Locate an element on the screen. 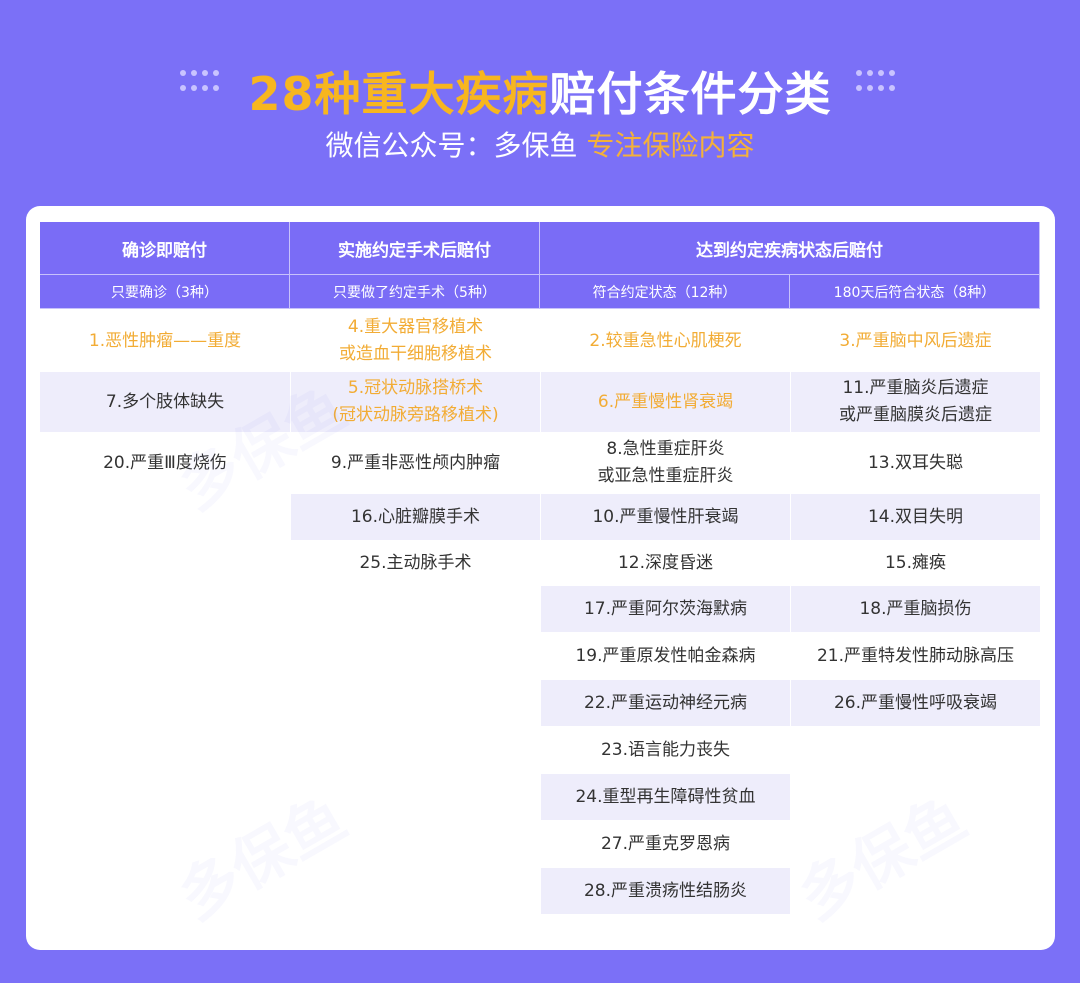  table-cell: 4.重大器官移植术 或造血干细胞移植术 is located at coordinates (415, 340).